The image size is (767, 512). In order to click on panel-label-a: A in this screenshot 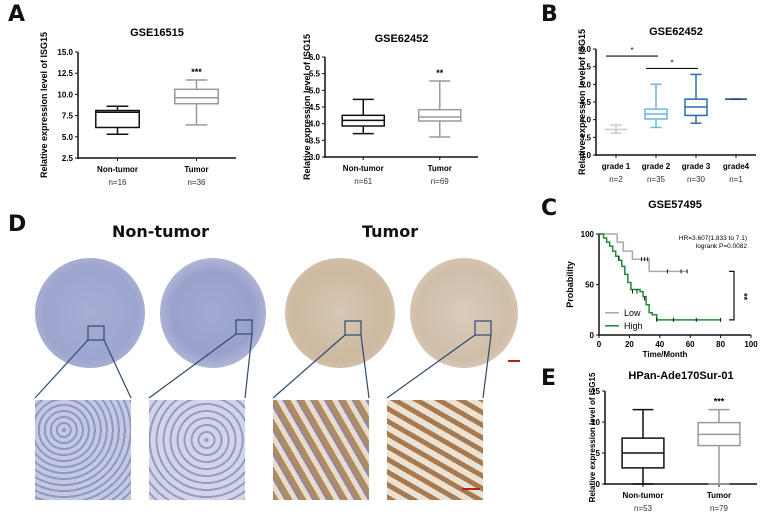, I will do `click(17, 14)`.